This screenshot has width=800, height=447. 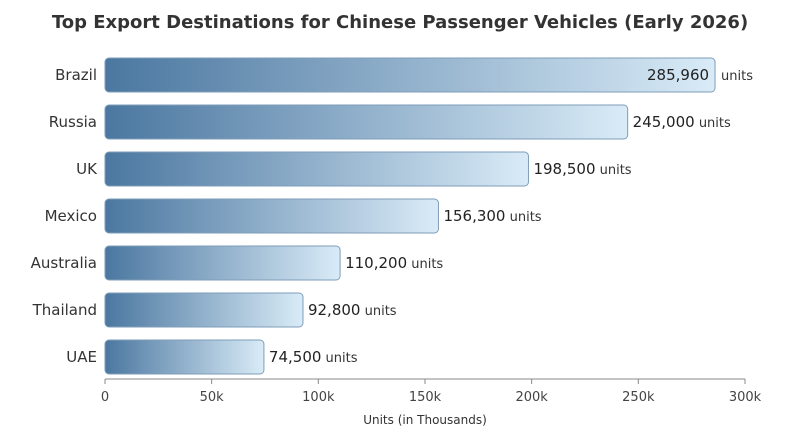 I want to click on x-tick-label: 0, so click(x=105, y=397).